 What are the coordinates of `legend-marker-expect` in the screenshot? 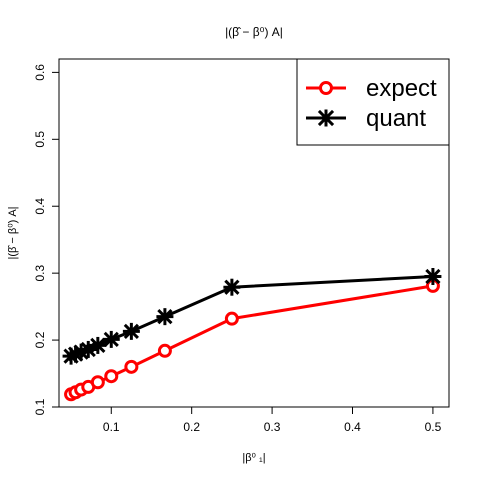 It's located at (326, 88).